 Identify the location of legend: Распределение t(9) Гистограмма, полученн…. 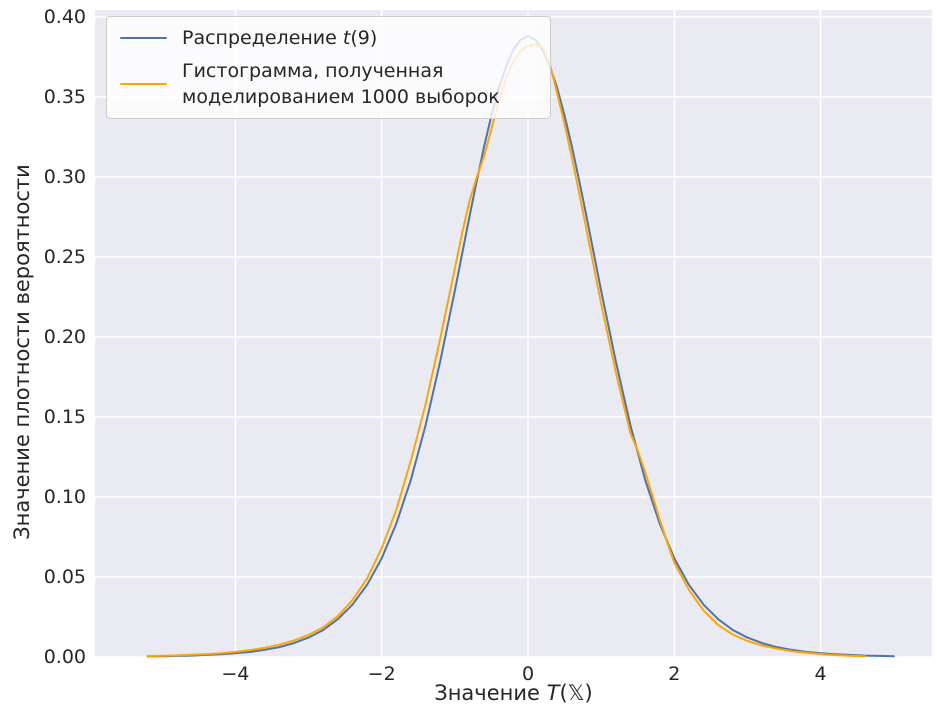
(328, 67).